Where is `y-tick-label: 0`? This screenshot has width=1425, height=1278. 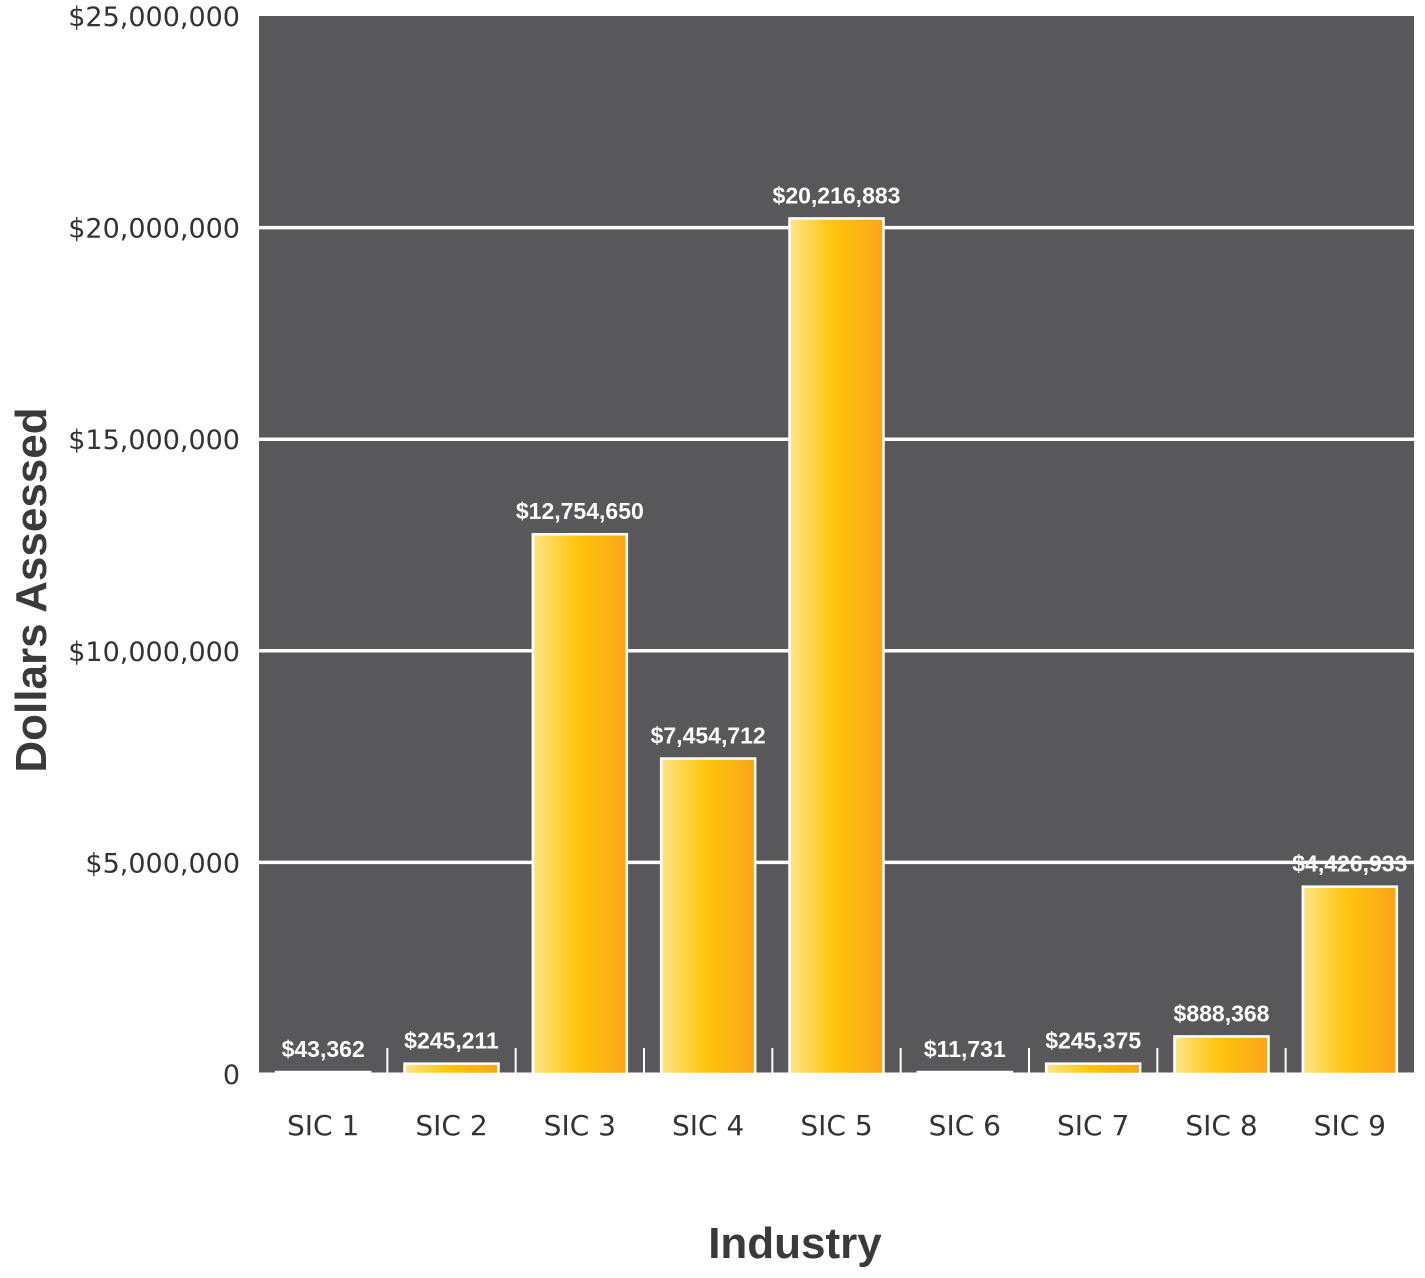
y-tick-label: 0 is located at coordinates (231, 1075).